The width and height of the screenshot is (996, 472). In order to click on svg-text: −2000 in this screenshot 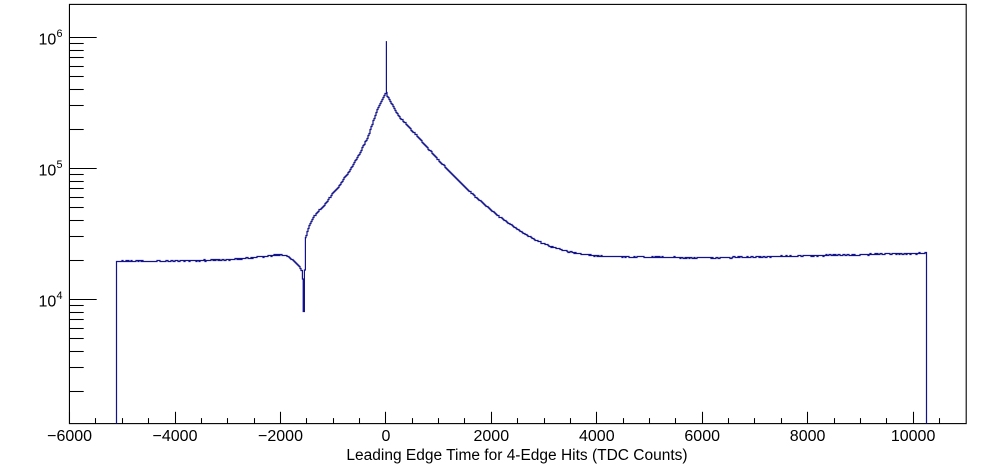, I will do `click(280, 436)`.